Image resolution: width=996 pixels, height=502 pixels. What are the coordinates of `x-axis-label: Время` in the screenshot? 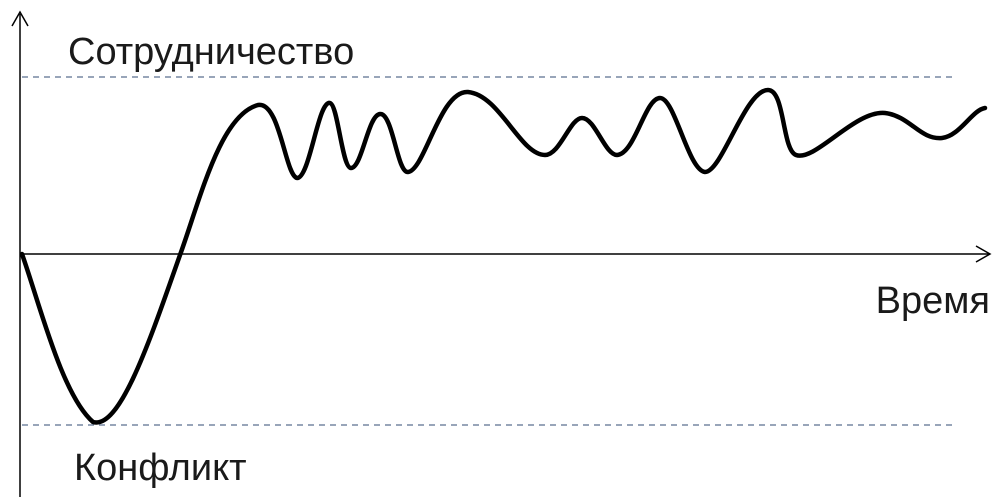 It's located at (932, 301).